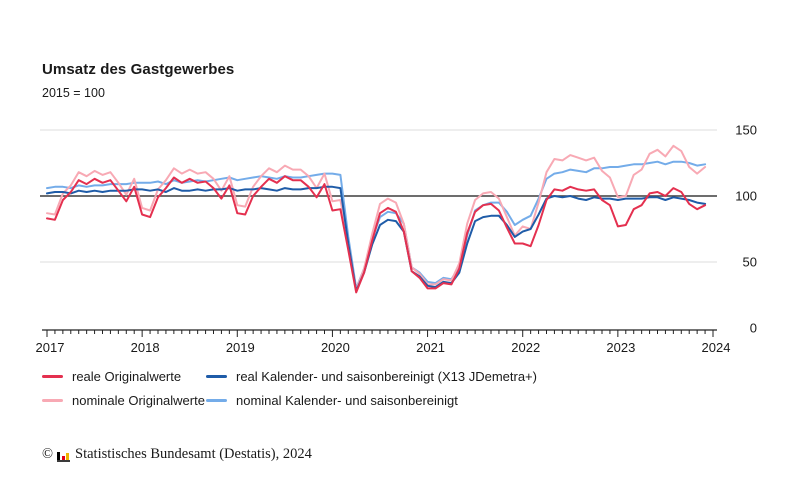 Image resolution: width=800 pixels, height=500 pixels. Describe the element at coordinates (753, 328) in the screenshot. I see `y-tick-label-0: 0` at that location.